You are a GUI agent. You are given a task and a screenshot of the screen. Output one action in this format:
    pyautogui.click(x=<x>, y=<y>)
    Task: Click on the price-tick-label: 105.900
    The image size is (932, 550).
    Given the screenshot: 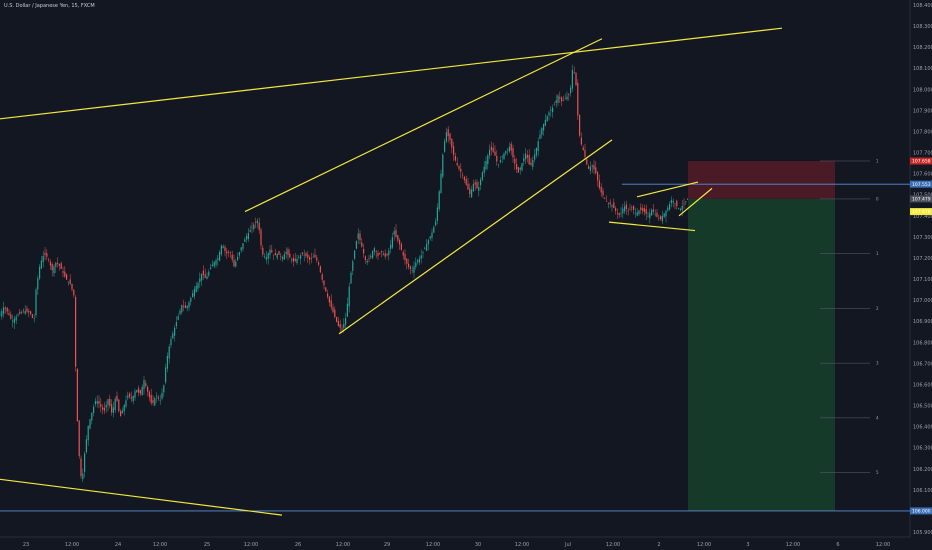 What is the action you would take?
    pyautogui.click(x=922, y=533)
    